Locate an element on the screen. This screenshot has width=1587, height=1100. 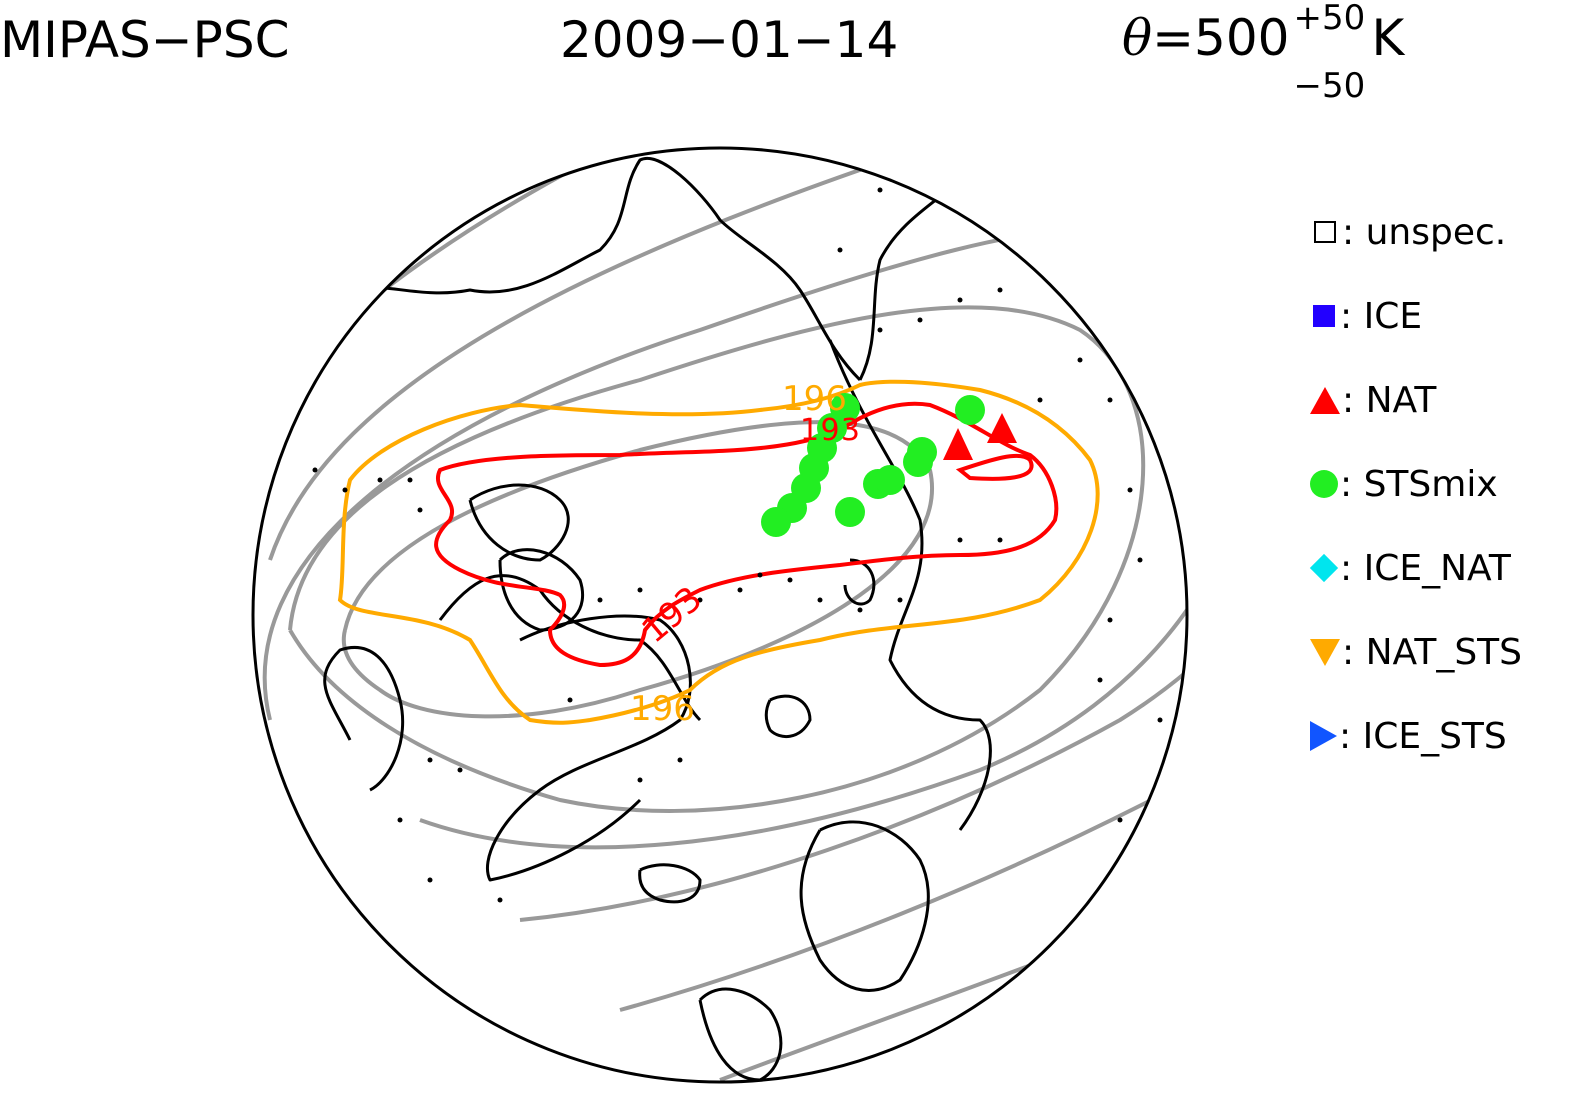
triangle-right-icon is located at coordinates (1323, 736).